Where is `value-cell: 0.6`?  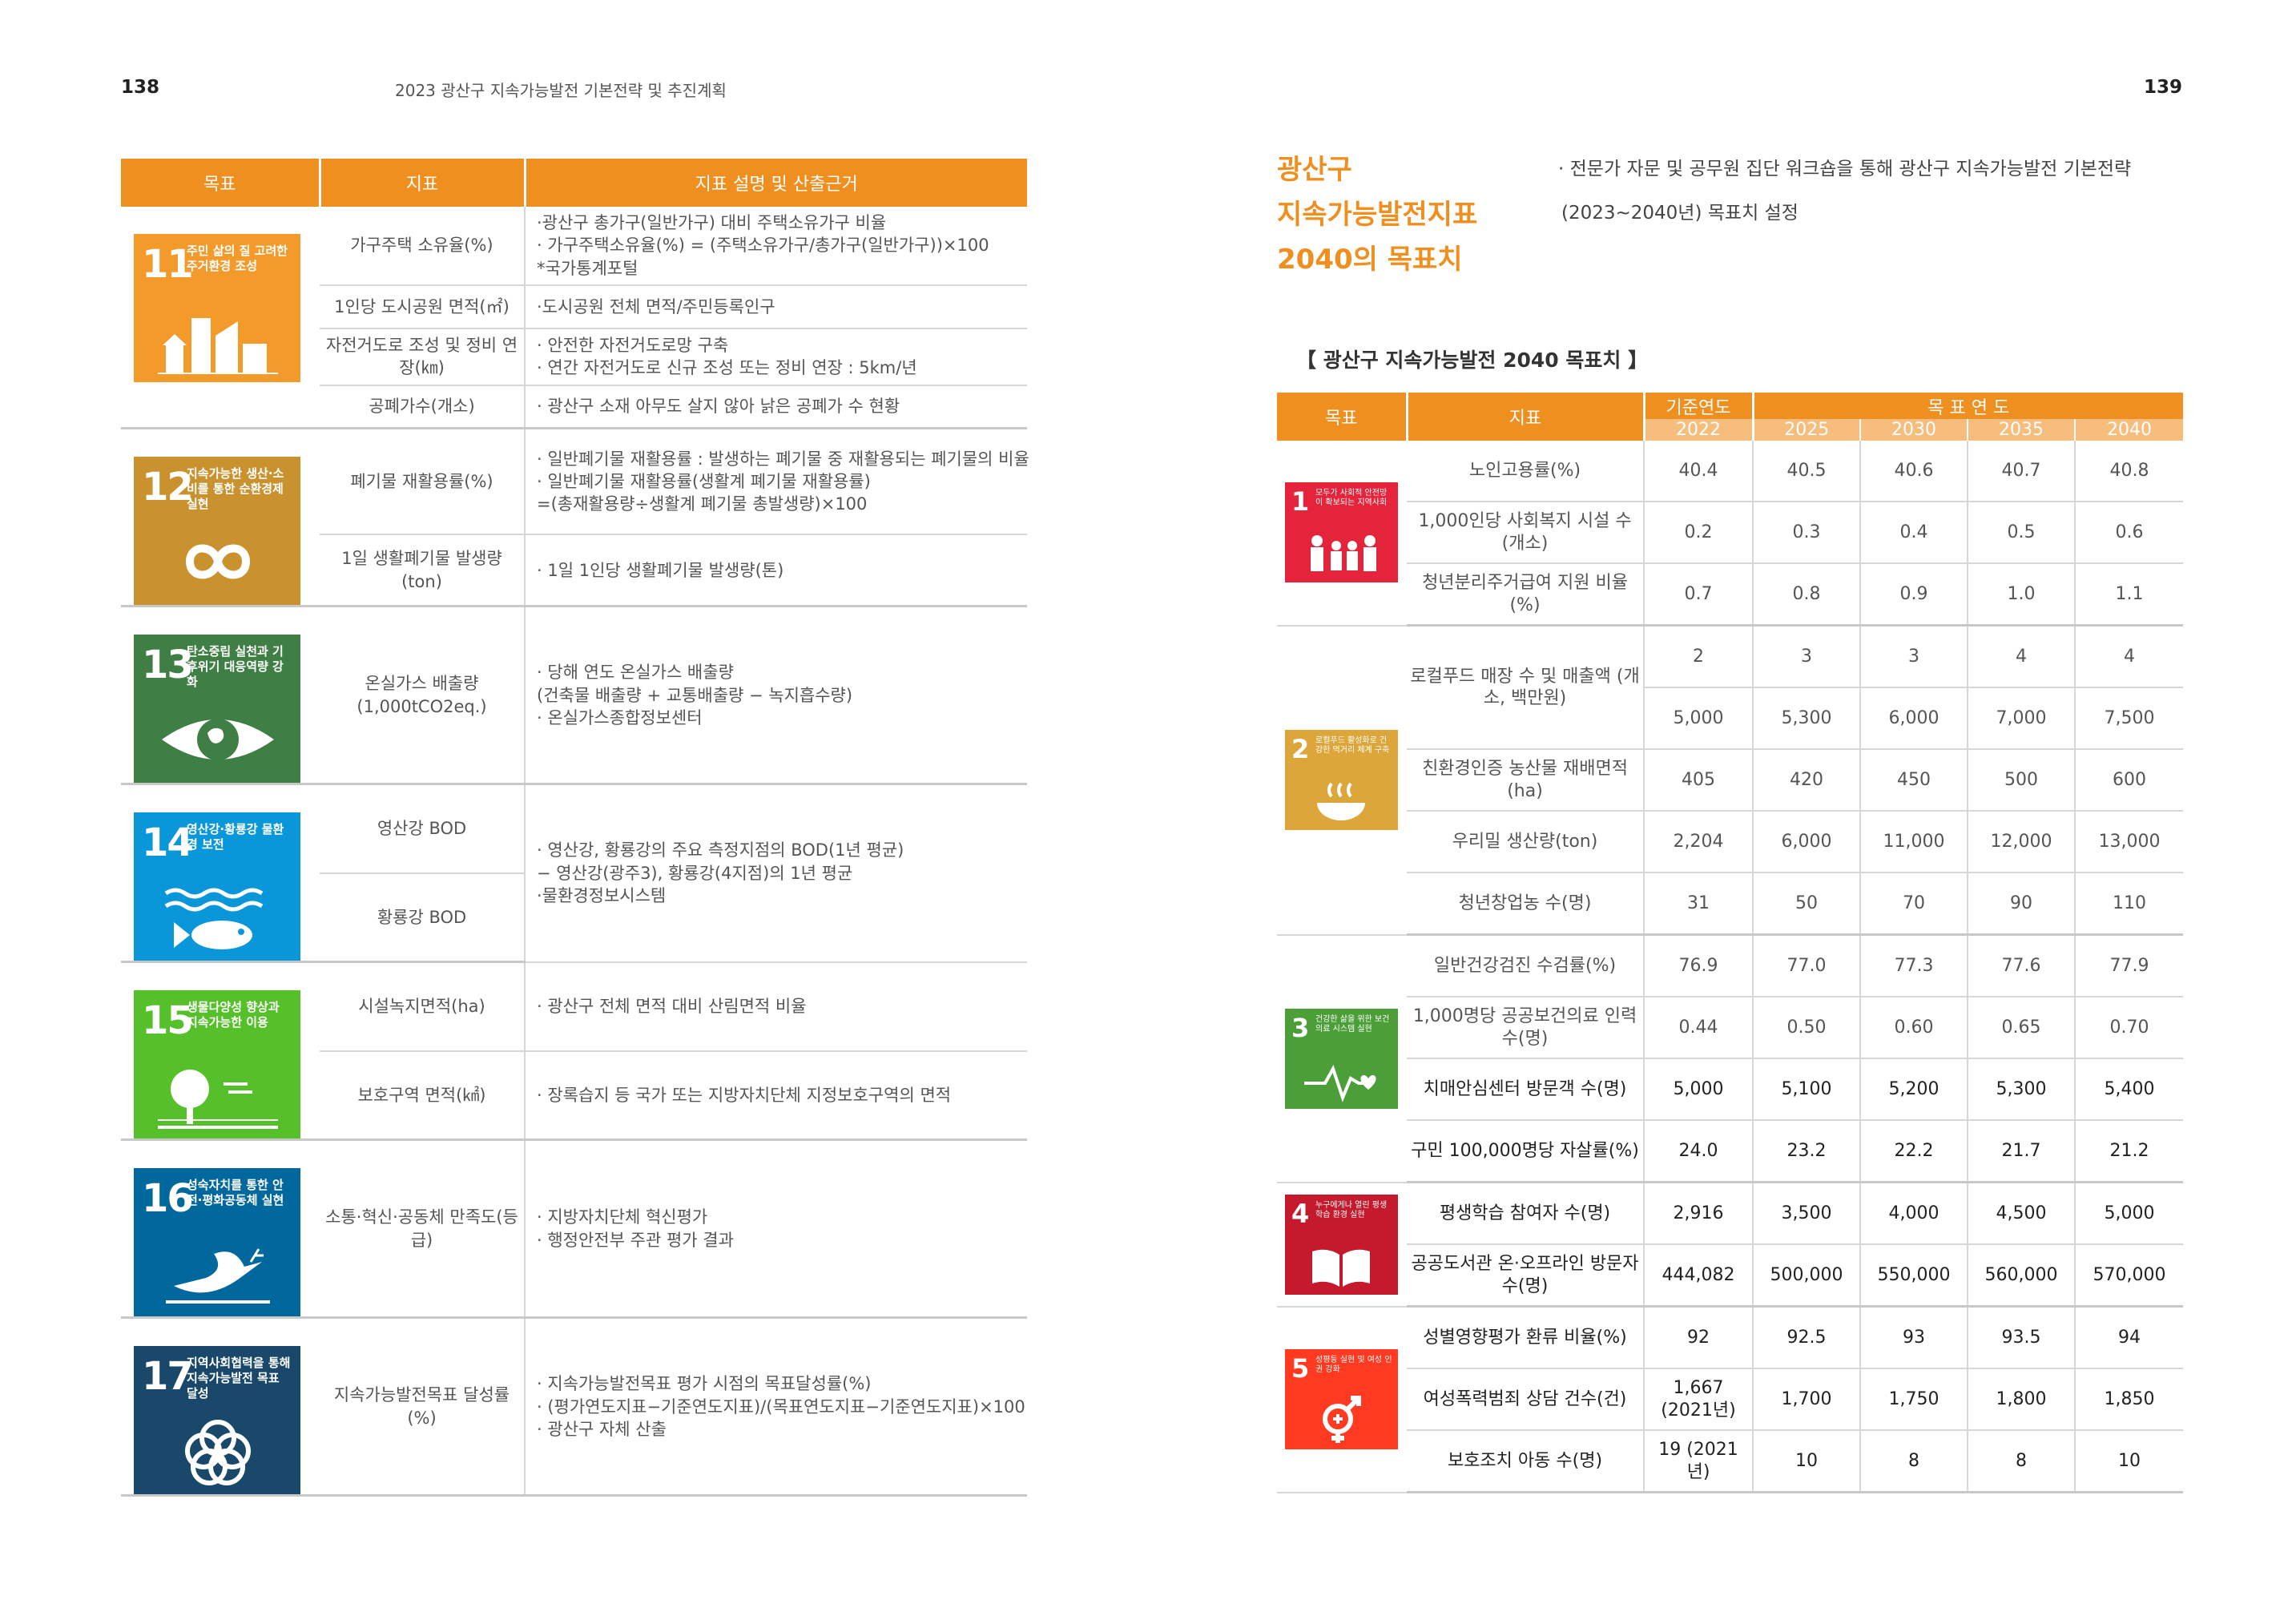
value-cell: 0.6 is located at coordinates (2129, 533).